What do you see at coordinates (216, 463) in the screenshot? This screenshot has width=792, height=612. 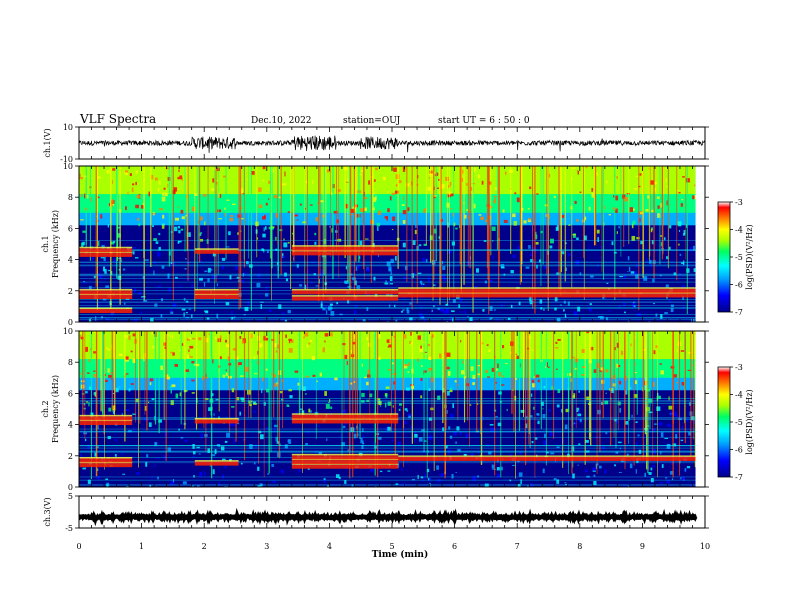 I see `ch2-spectrogram-emission-band` at bounding box center [216, 463].